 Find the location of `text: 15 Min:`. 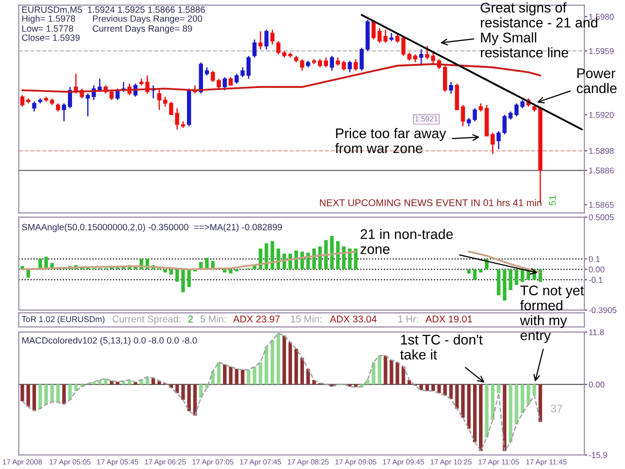

text: 15 Min: is located at coordinates (306, 318).